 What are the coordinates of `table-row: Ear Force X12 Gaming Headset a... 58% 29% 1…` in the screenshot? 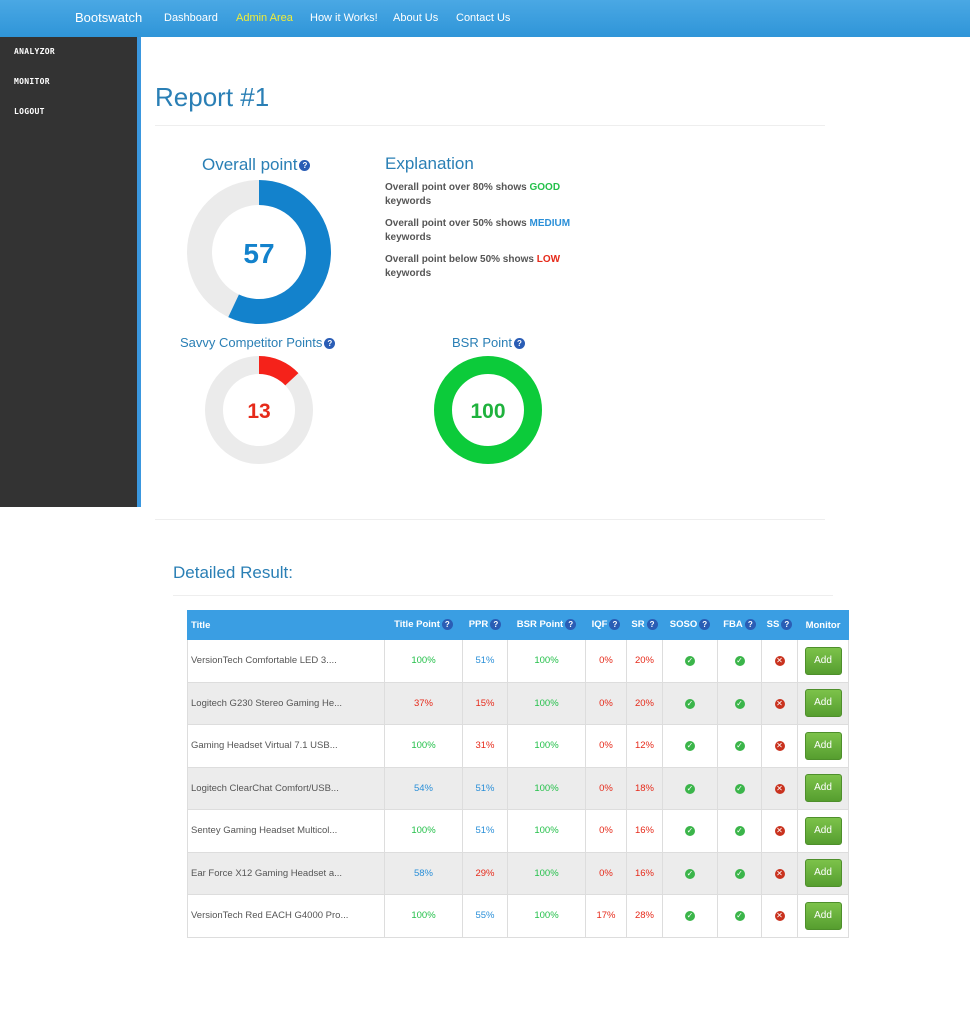 It's located at (518, 873).